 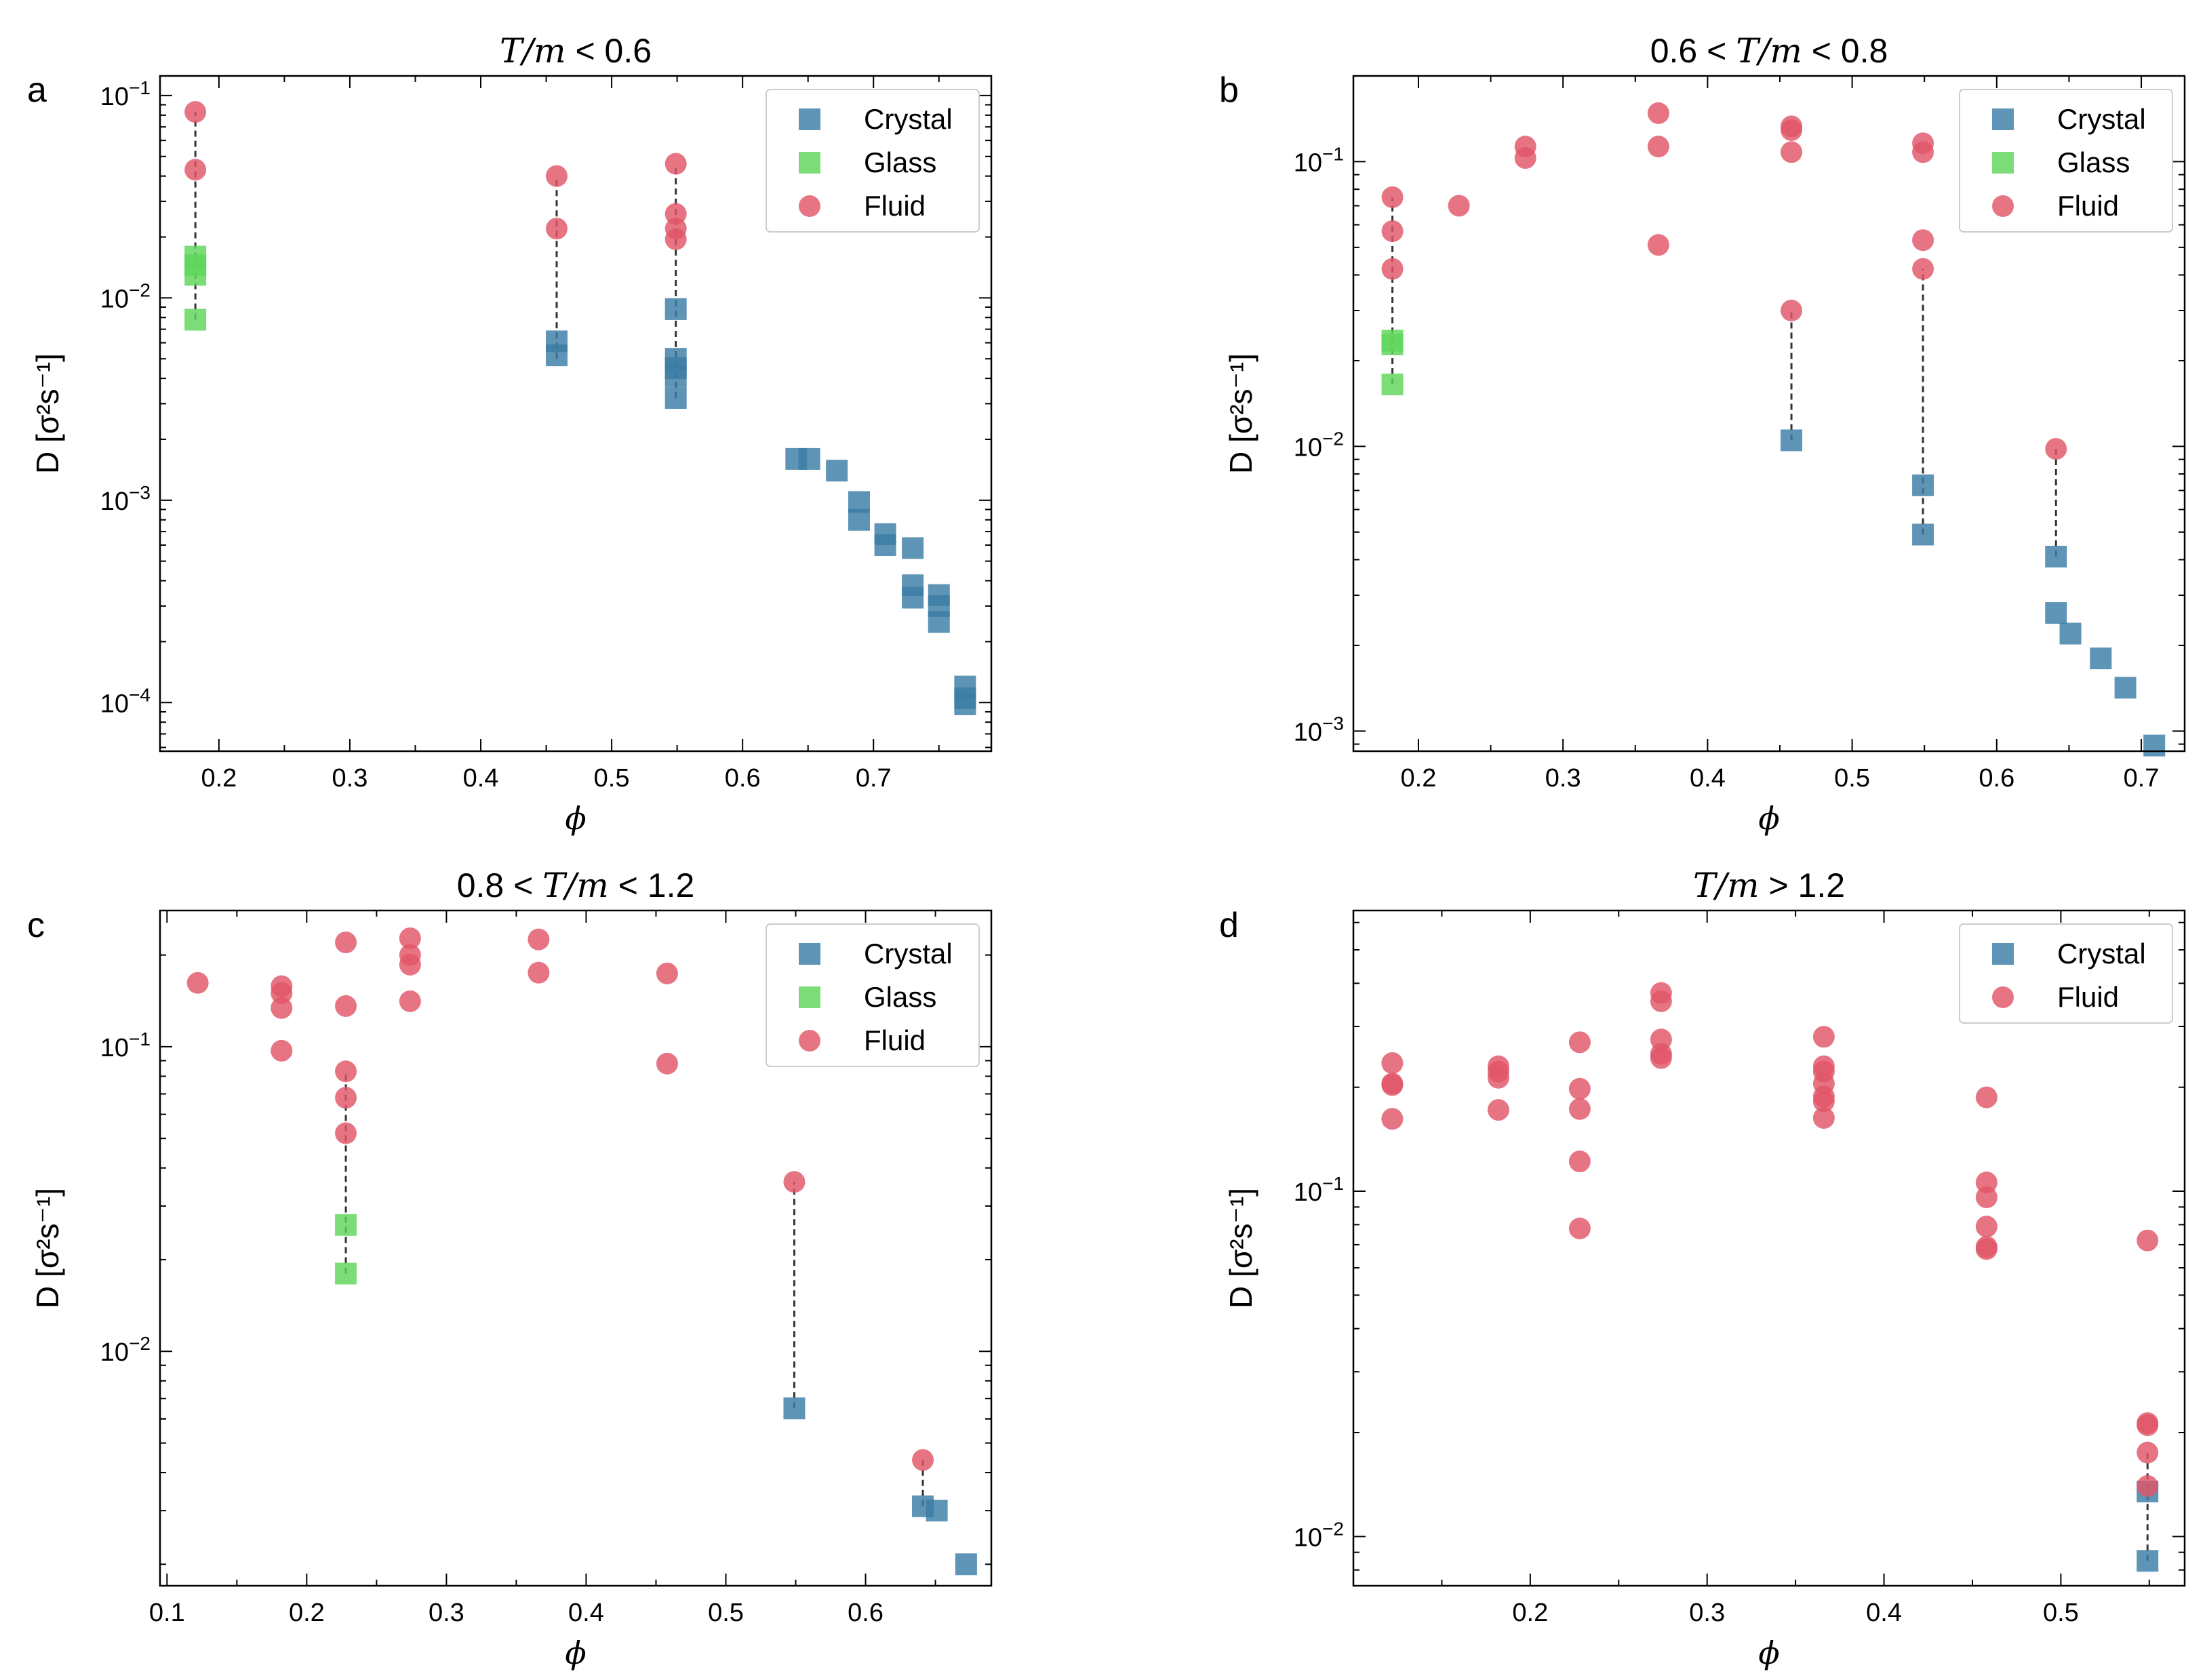 I want to click on panel-letter: c, so click(x=36, y=926).